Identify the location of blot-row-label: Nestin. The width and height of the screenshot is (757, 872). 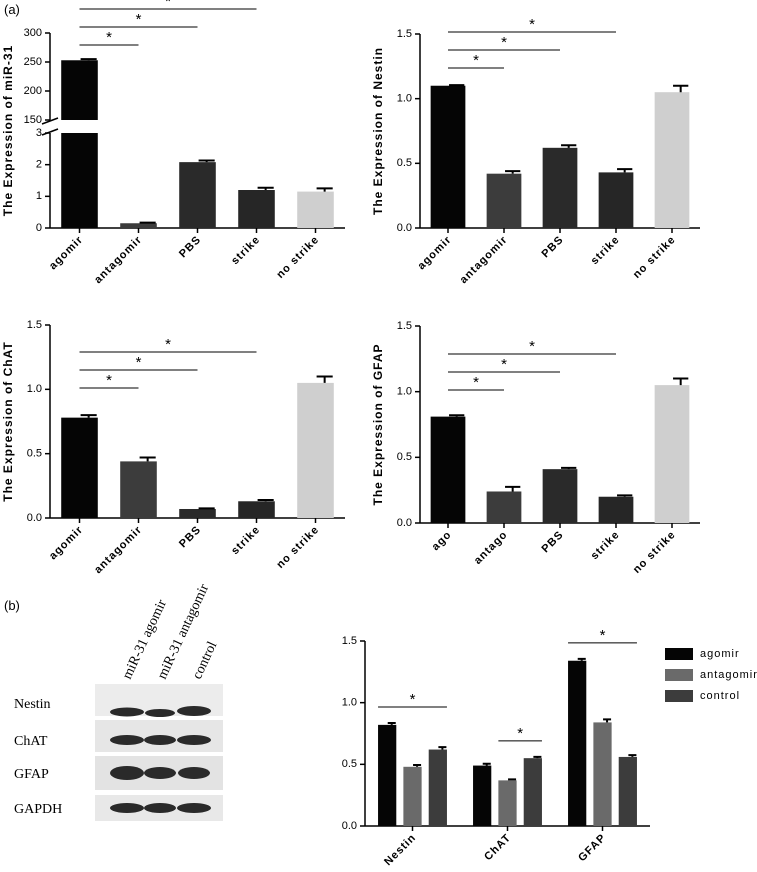
(32, 704).